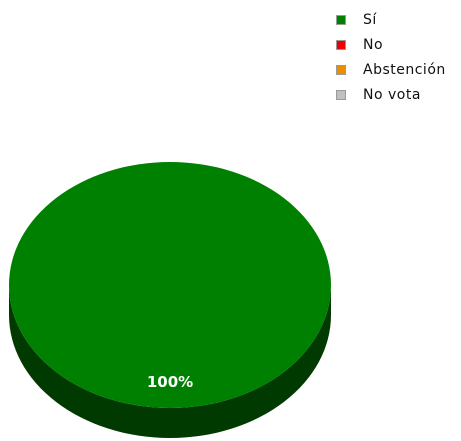  Describe the element at coordinates (341, 19) in the screenshot. I see `legend-swatch-si` at that location.